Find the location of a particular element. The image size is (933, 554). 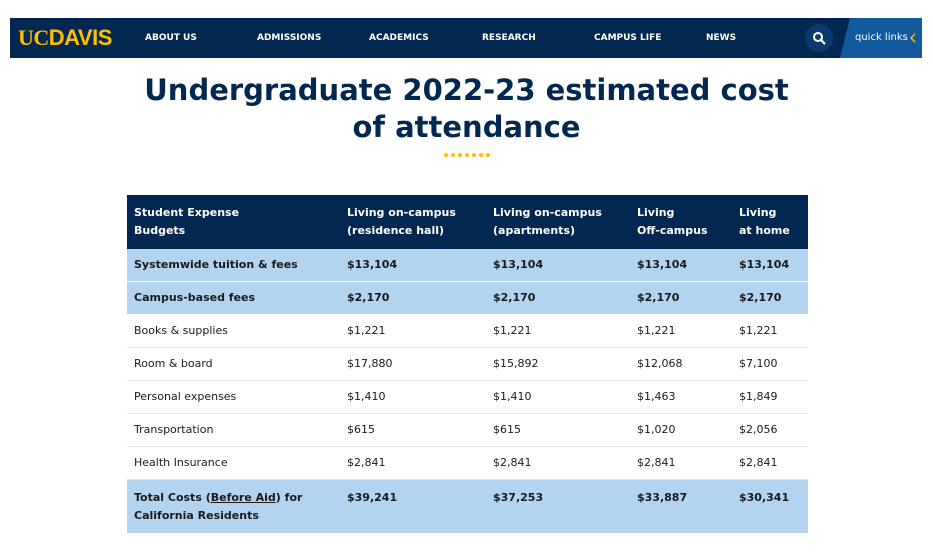

quick-links: quick links is located at coordinates (881, 38).